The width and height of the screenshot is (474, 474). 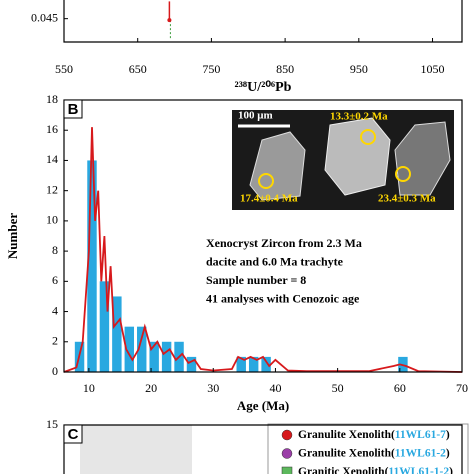 What do you see at coordinates (55, 371) in the screenshot?
I see `y-tick-label: 0` at bounding box center [55, 371].